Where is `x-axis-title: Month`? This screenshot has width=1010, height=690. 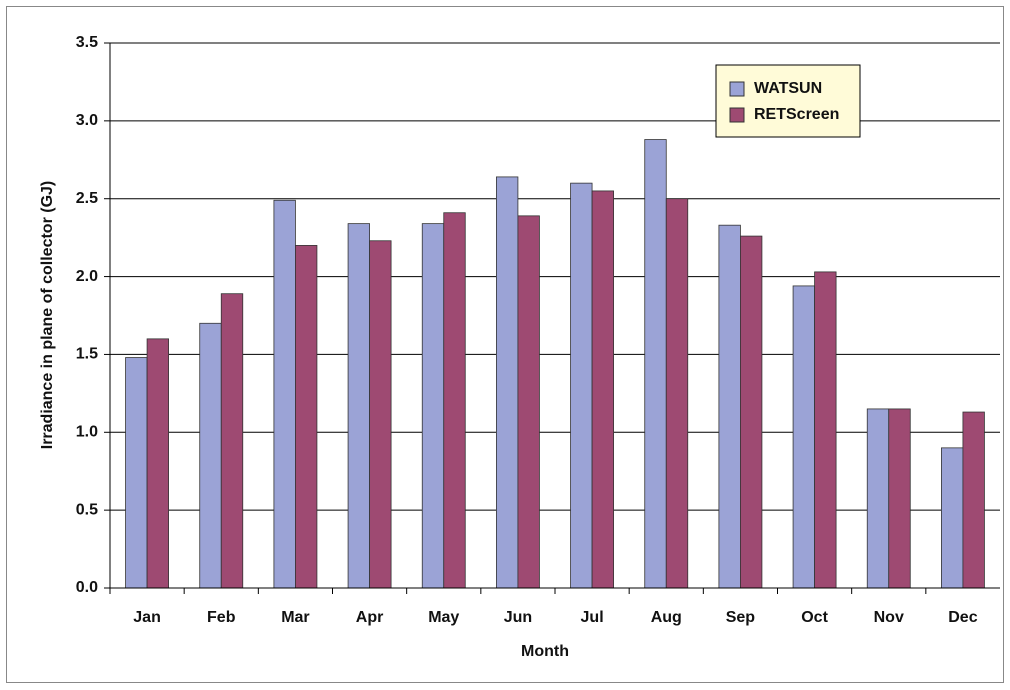
x-axis-title: Month is located at coordinates (545, 651).